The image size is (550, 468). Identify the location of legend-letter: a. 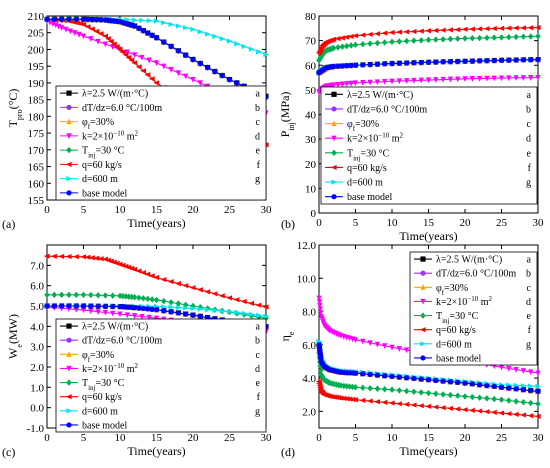
(529, 260).